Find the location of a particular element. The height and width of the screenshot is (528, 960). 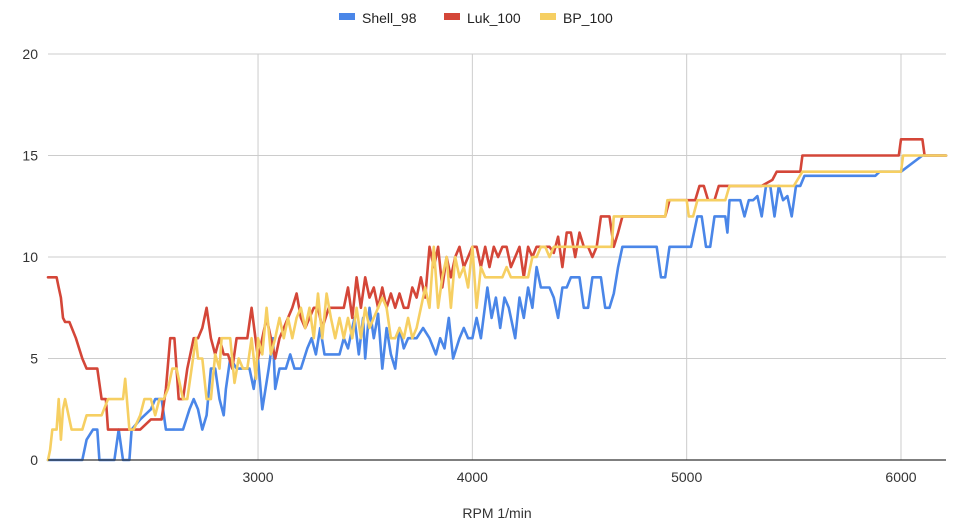

legend-item-bp-100: BP_100 is located at coordinates (576, 18).